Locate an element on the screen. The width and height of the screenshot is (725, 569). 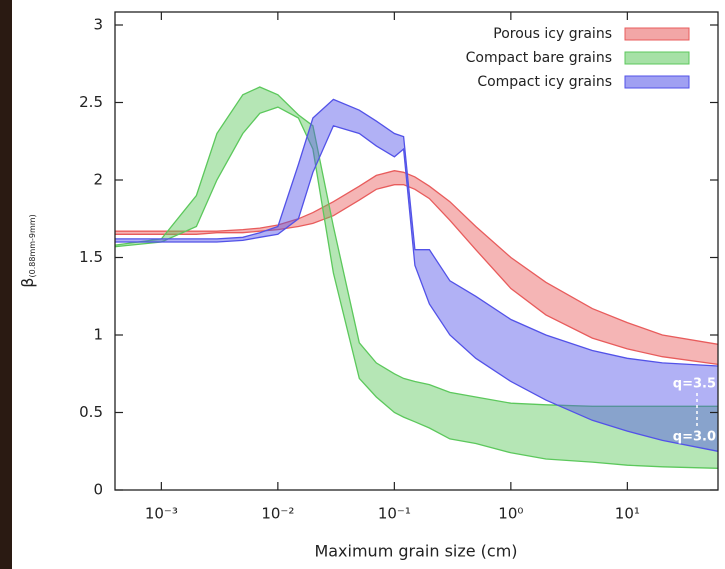
photo-edge is located at coordinates (6, 284).